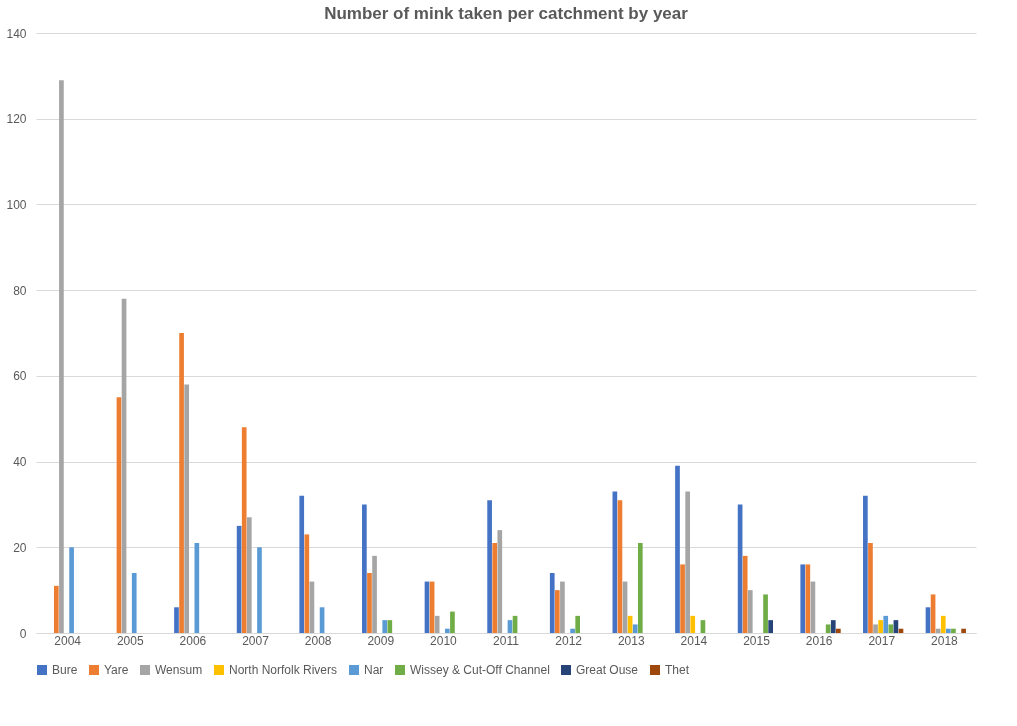 This screenshot has height=726, width=1017. Describe the element at coordinates (318, 640) in the screenshot. I see `x-tick-label: 2008` at that location.